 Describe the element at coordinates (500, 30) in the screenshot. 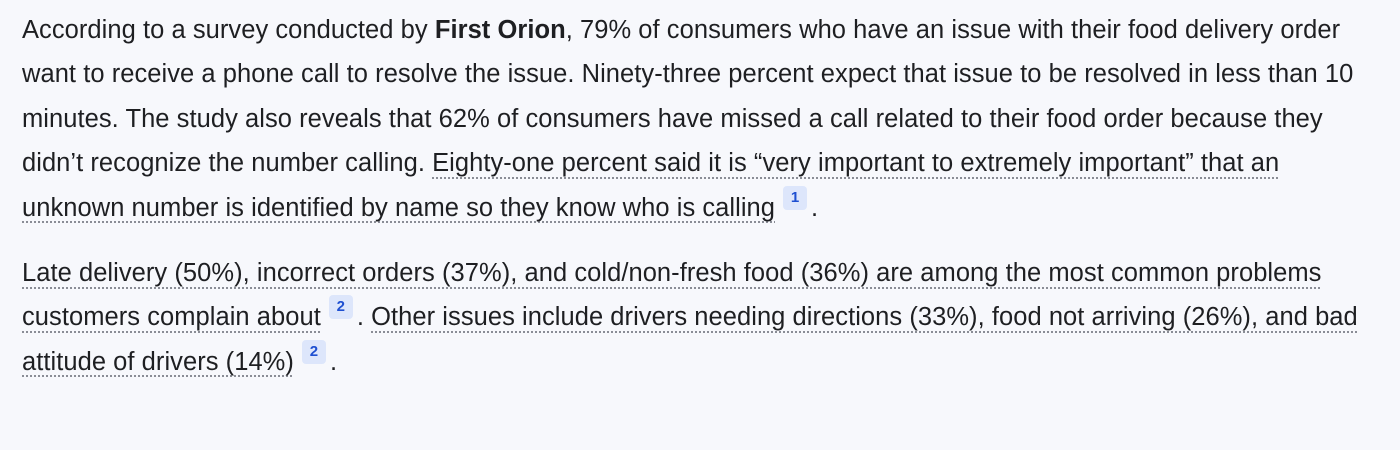

I see `first-orion-name: First Orion` at that location.